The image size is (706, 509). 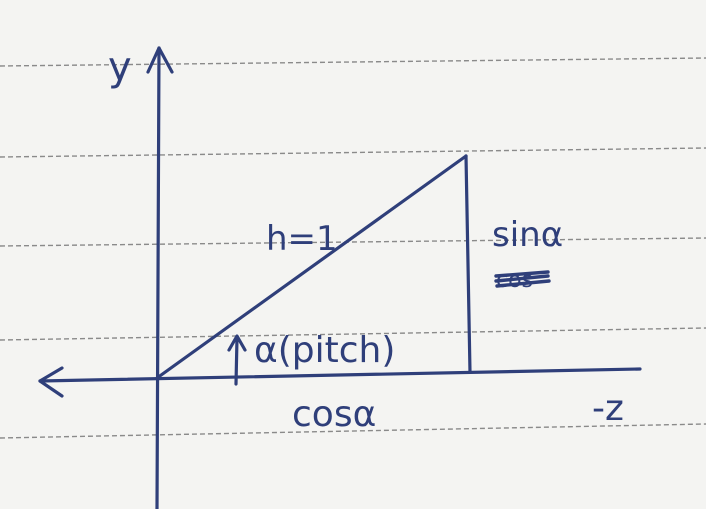 What do you see at coordinates (608, 408) in the screenshot?
I see `x-axis-label: -z` at bounding box center [608, 408].